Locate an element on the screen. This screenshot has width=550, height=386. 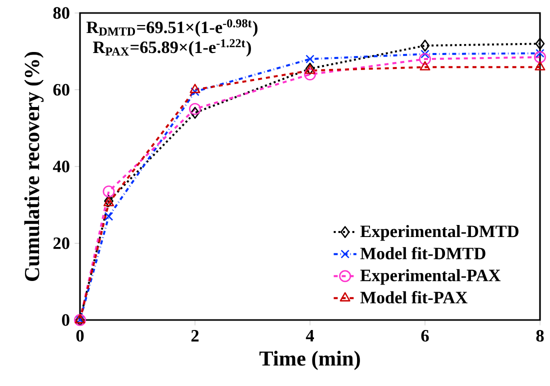
legend-label: Model fit-PAX is located at coordinates (414, 297).